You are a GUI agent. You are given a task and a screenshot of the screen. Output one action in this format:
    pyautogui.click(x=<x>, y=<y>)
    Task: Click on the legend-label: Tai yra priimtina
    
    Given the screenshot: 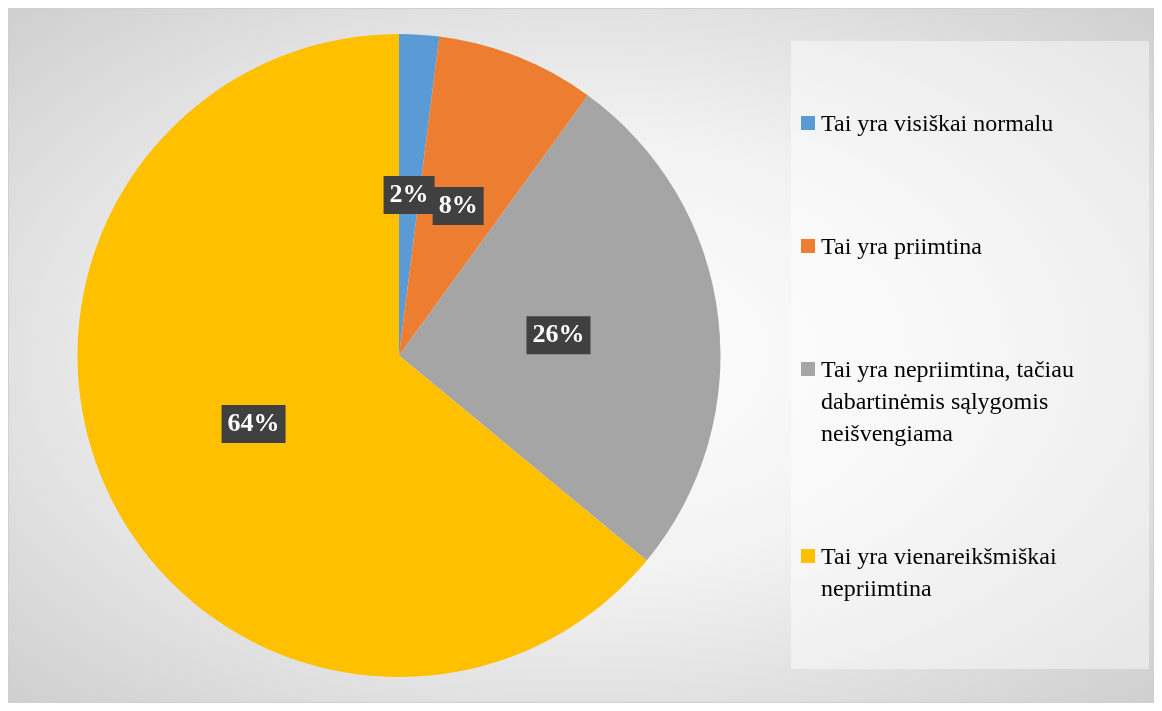 What is the action you would take?
    pyautogui.click(x=901, y=246)
    